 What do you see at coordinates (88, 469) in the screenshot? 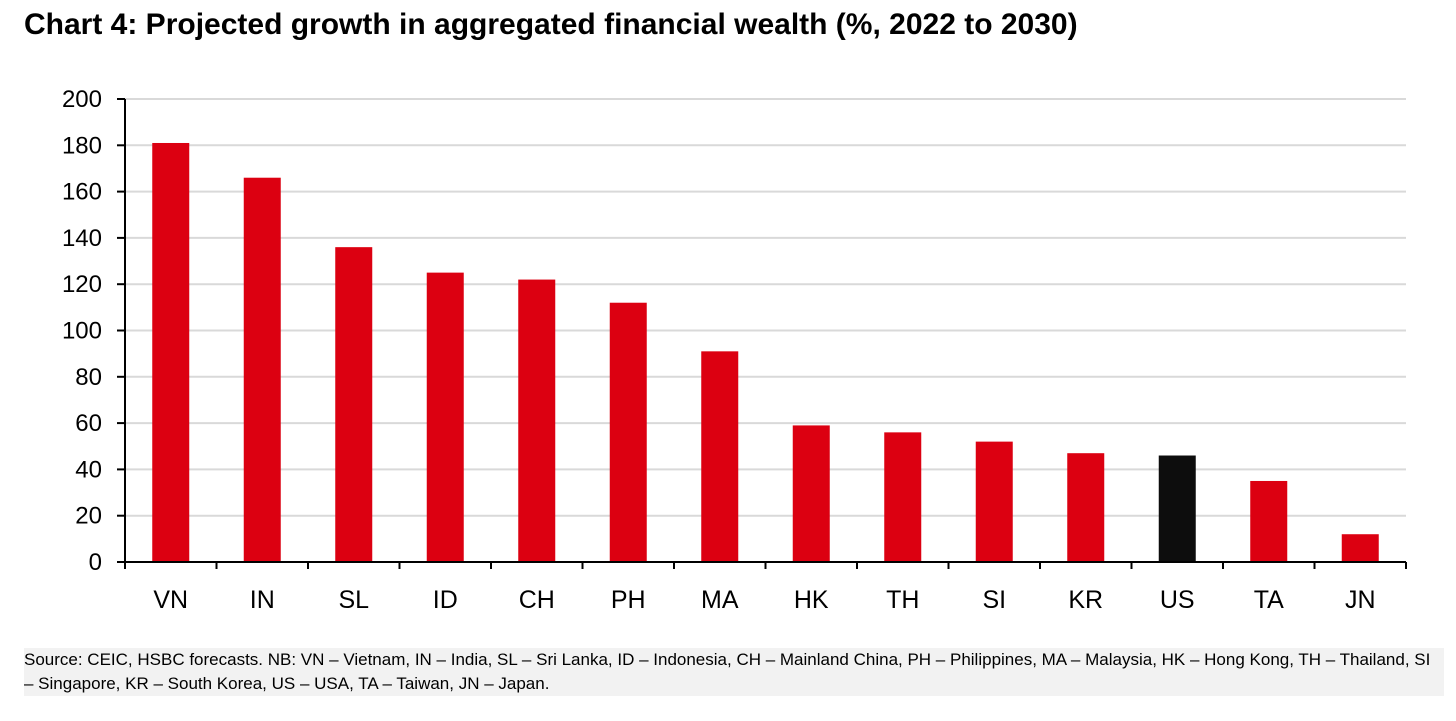
I see `y-tick-label-40: 40` at bounding box center [88, 469].